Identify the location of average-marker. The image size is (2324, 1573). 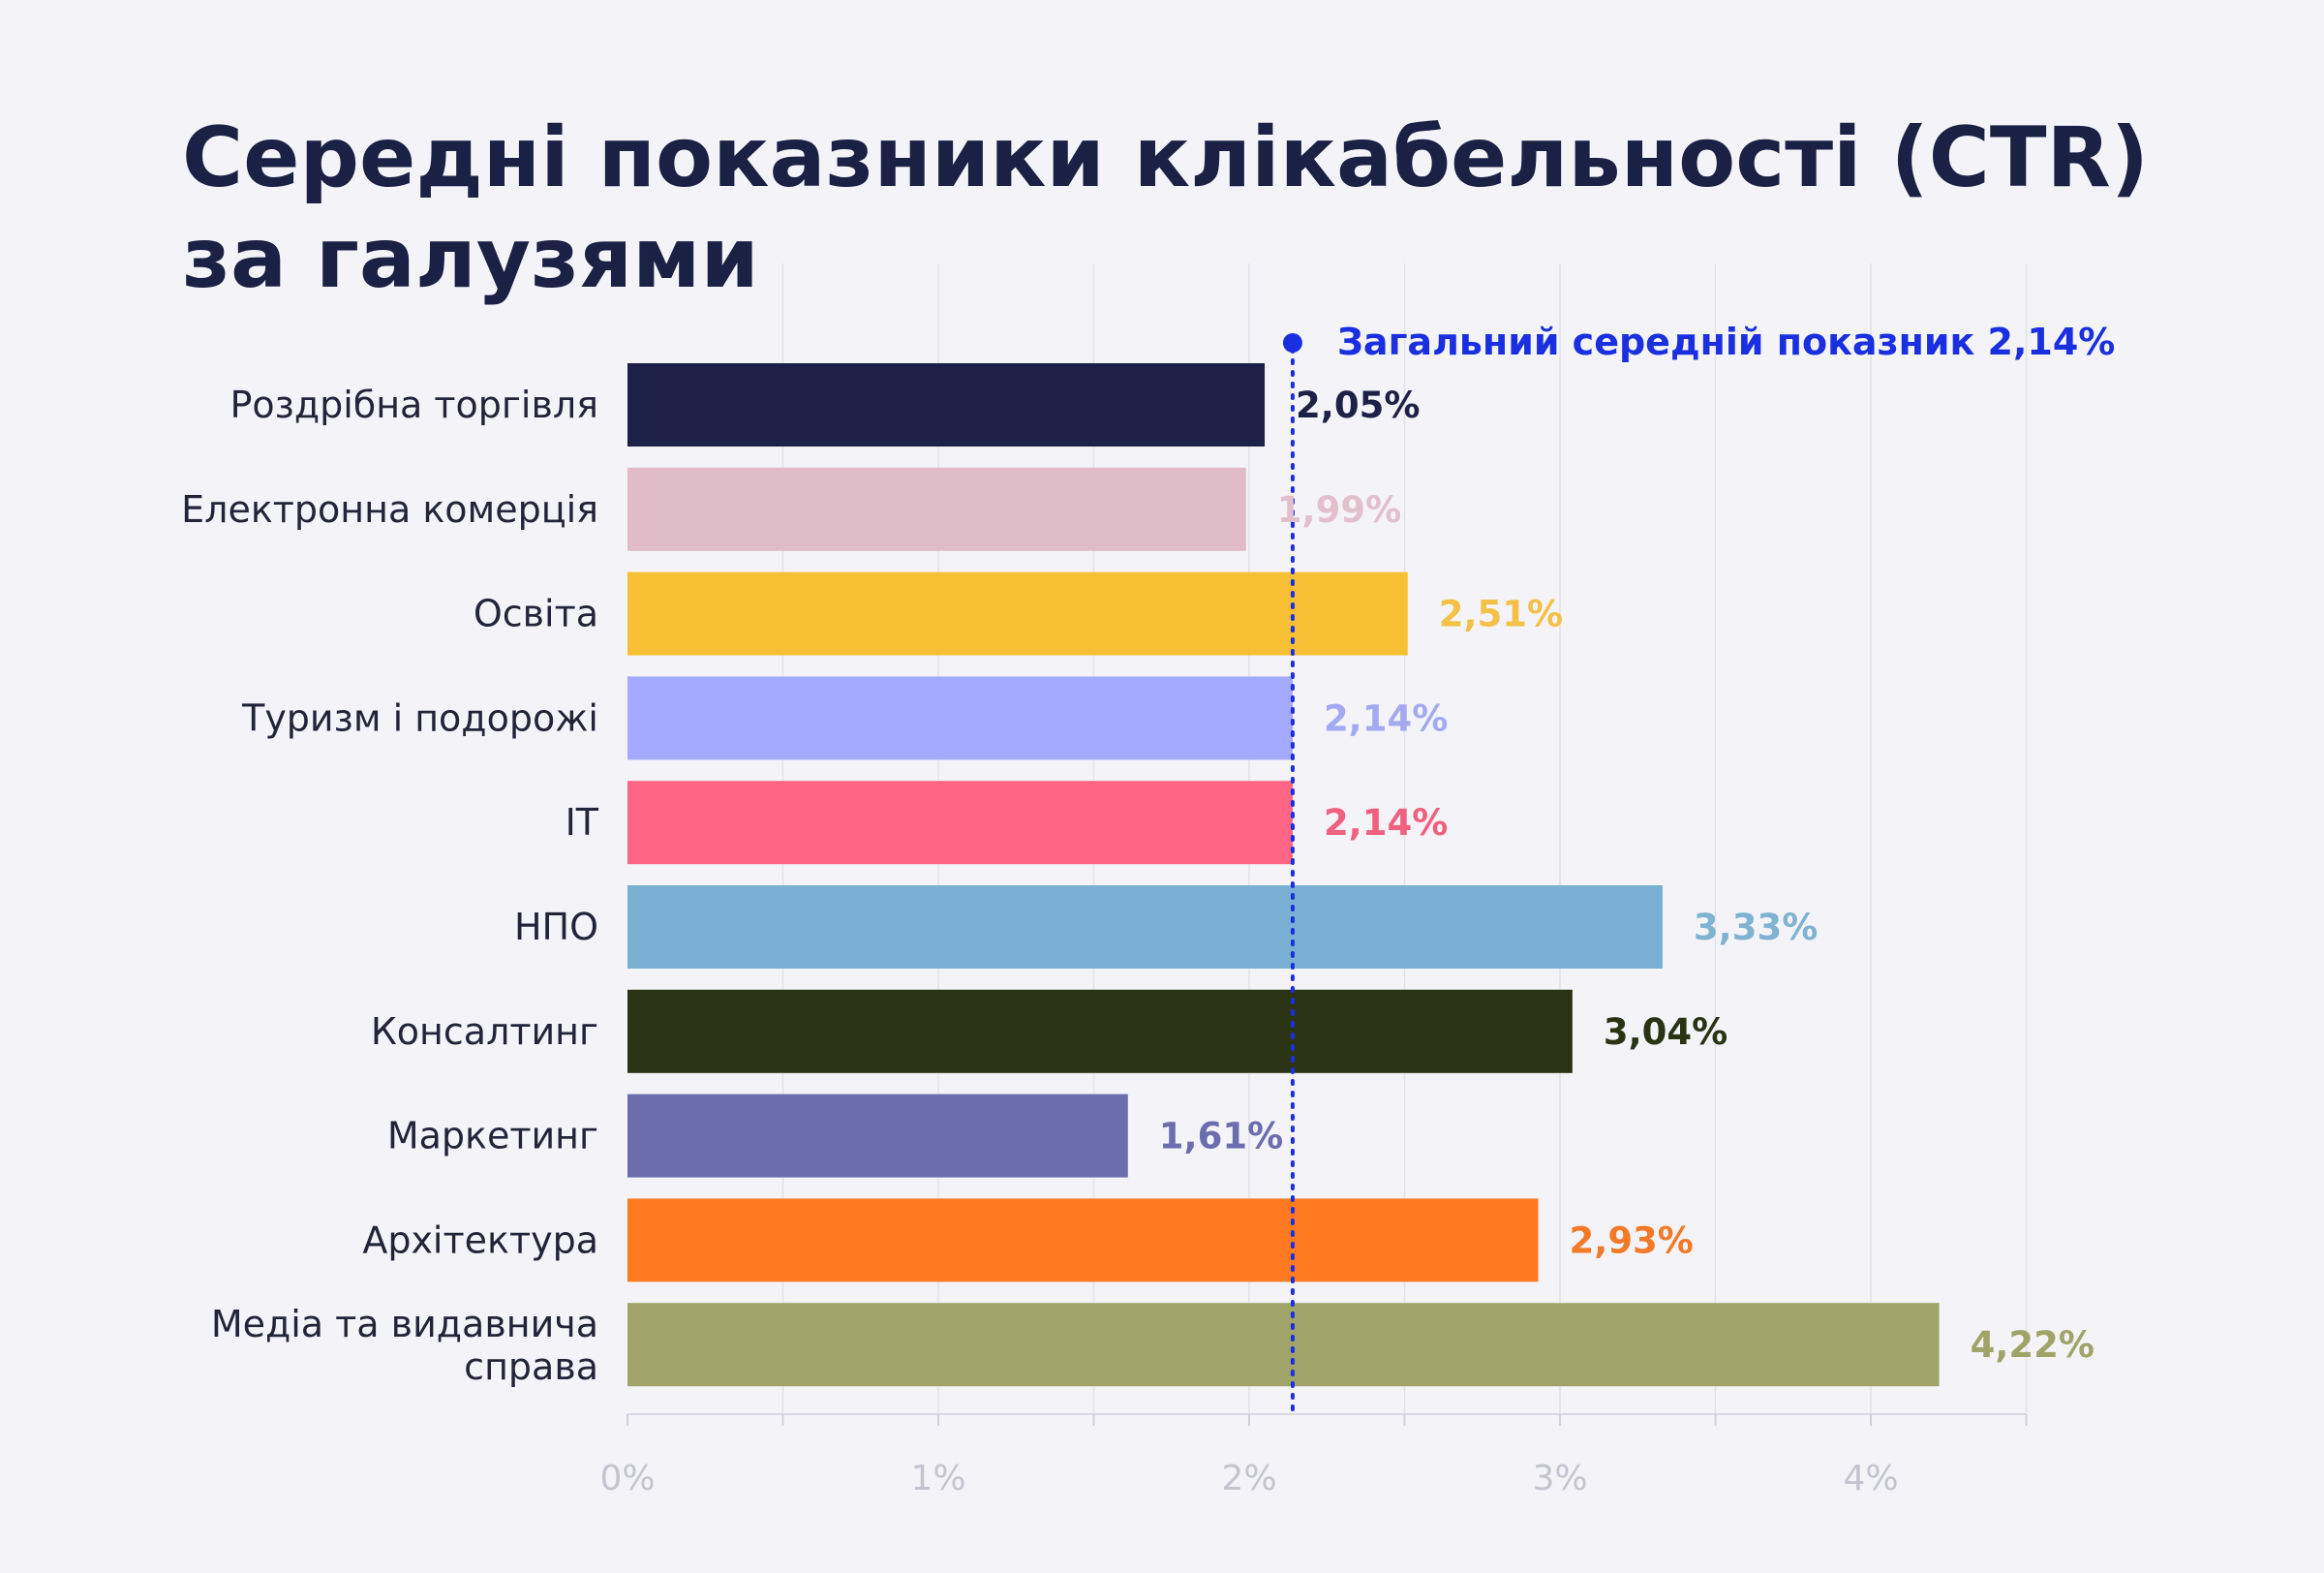
(1292, 343).